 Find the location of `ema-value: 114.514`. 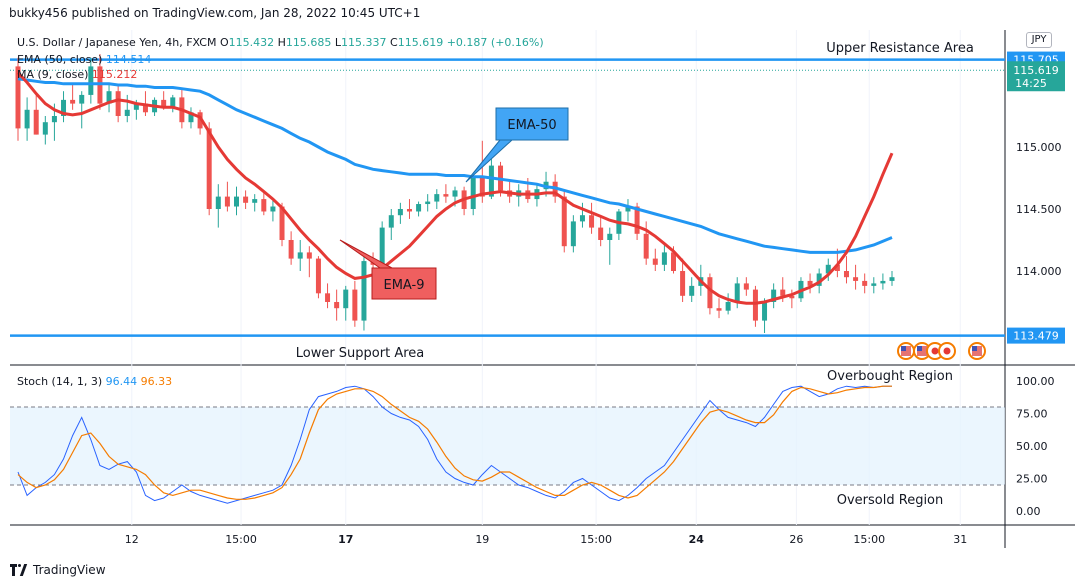

ema-value: 114.514 is located at coordinates (128, 59).